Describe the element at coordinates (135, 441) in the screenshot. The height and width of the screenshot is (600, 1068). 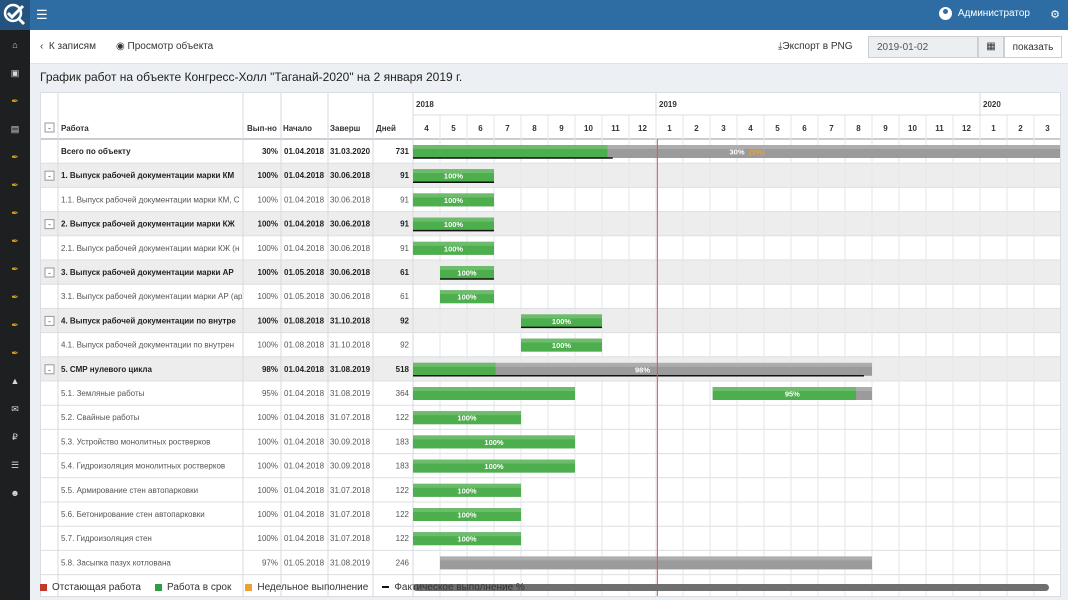
I see `task-name: 5.3. Устройство монолитных ростверков` at that location.